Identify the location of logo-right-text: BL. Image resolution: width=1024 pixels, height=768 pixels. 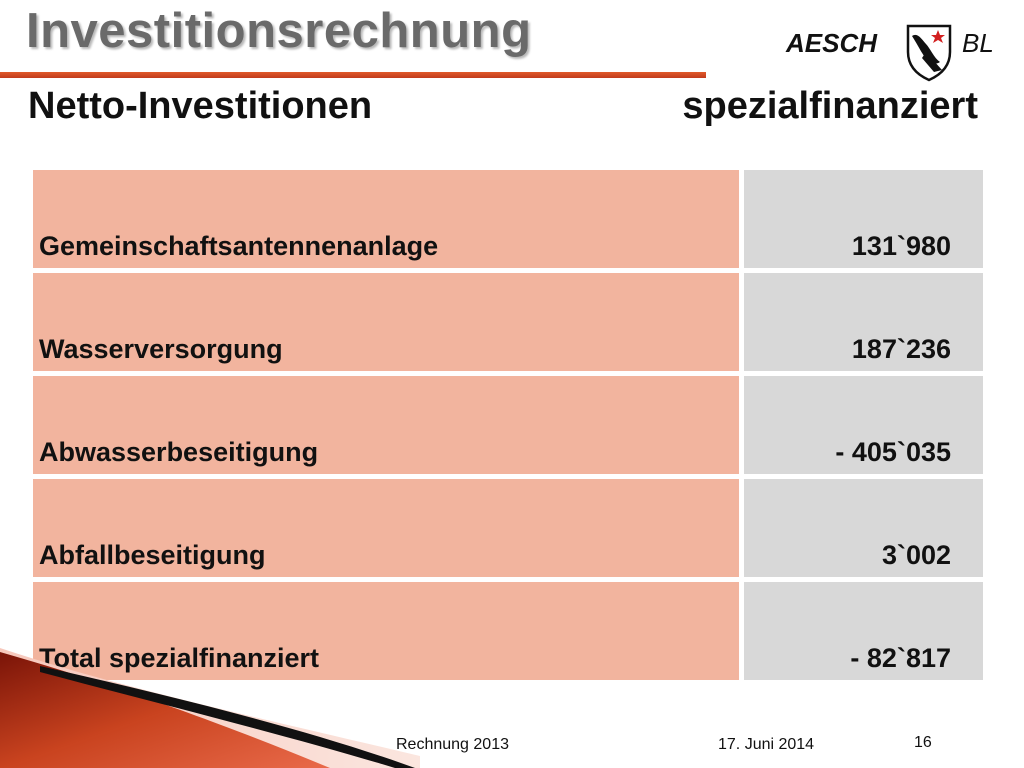
(978, 43).